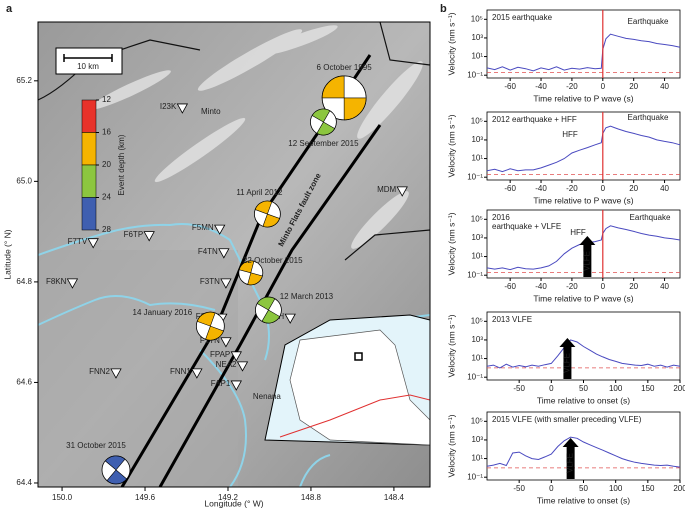 This screenshot has height=511, width=685. What do you see at coordinates (210, 281) in the screenshot?
I see `station-label: F3TN` at bounding box center [210, 281].